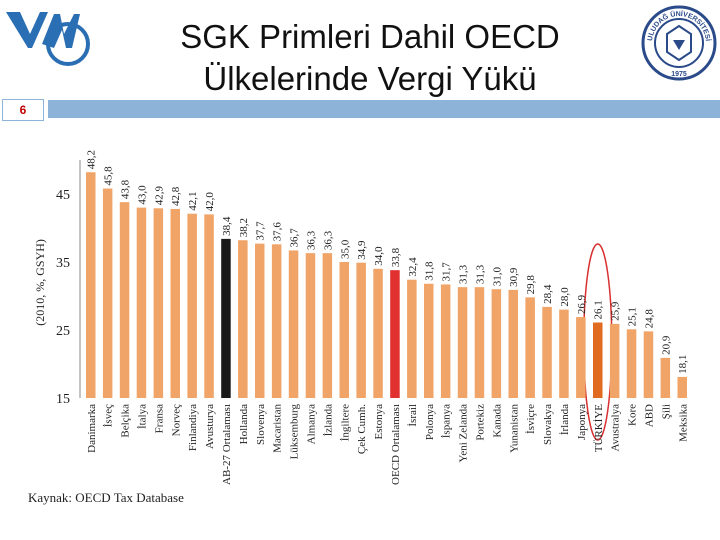 This screenshot has width=720, height=540. I want to click on data-label: 18,1, so click(683, 364).